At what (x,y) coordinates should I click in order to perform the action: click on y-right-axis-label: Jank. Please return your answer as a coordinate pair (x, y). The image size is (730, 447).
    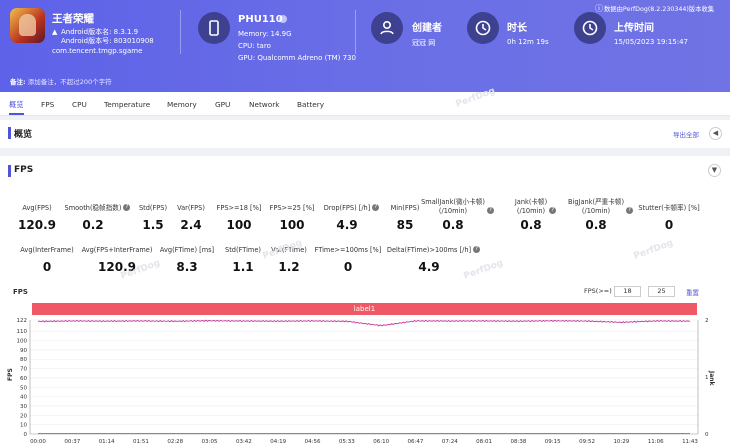
    Looking at the image, I should click on (711, 378).